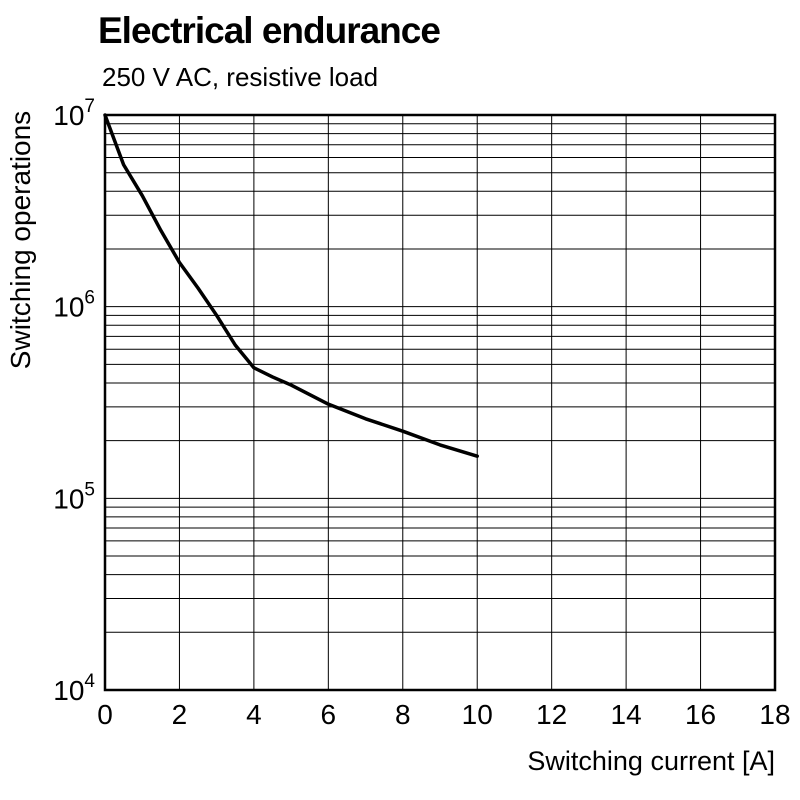 This screenshot has width=800, height=800. What do you see at coordinates (774, 714) in the screenshot?
I see `x-tick-label: 18` at bounding box center [774, 714].